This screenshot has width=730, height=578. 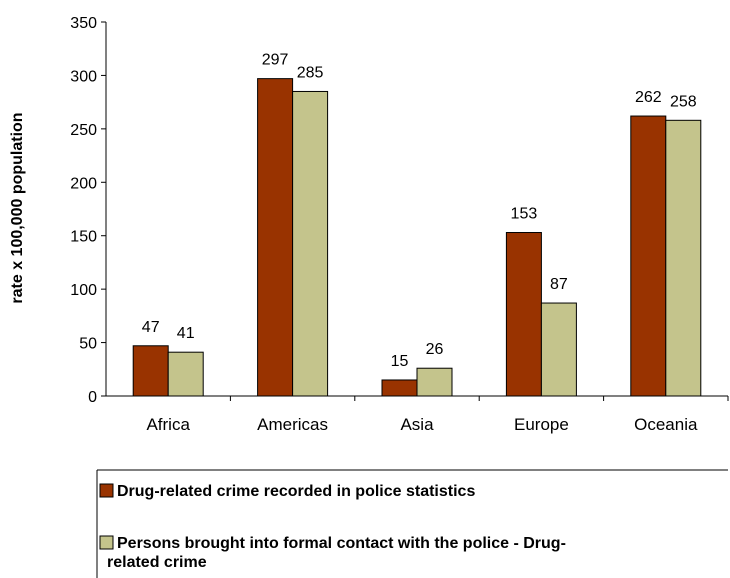 I want to click on y-tick-label: 350, so click(x=83, y=23).